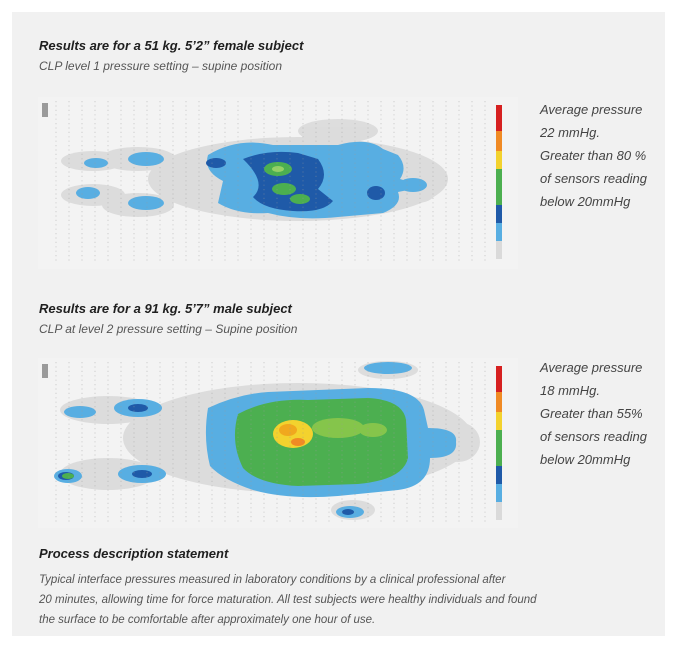  I want to click on note-line: 18 mmHg., so click(570, 390).